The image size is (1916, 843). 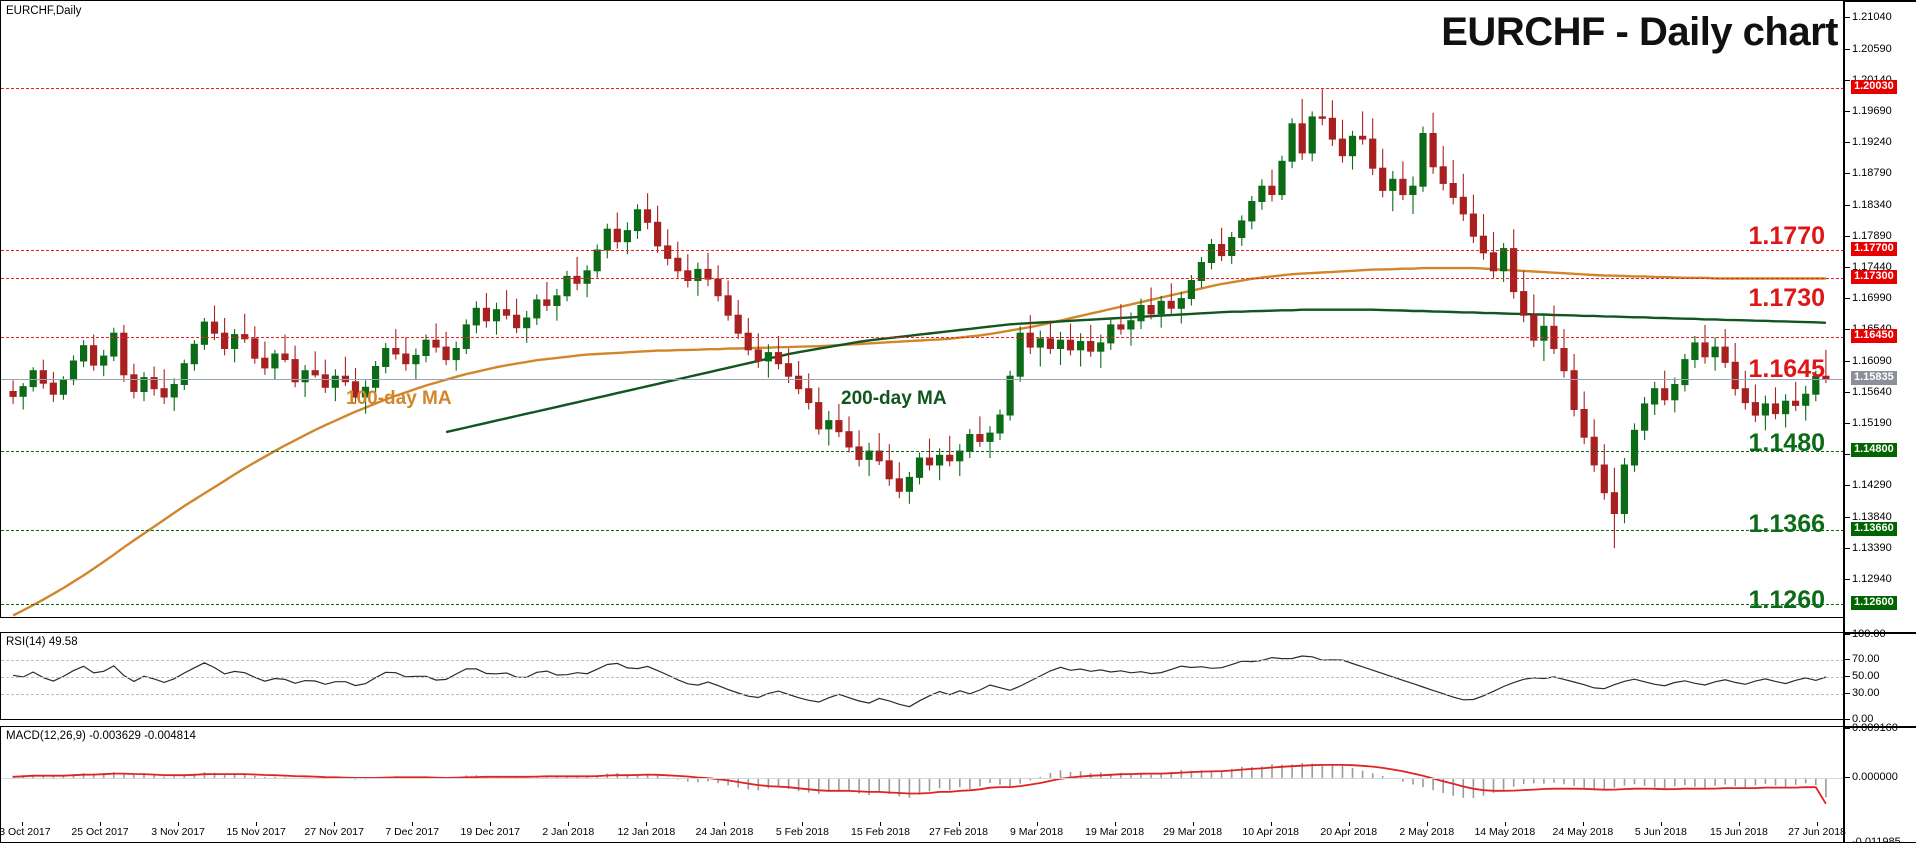 I want to click on date-label: 24 Jan 2018, so click(x=724, y=832).